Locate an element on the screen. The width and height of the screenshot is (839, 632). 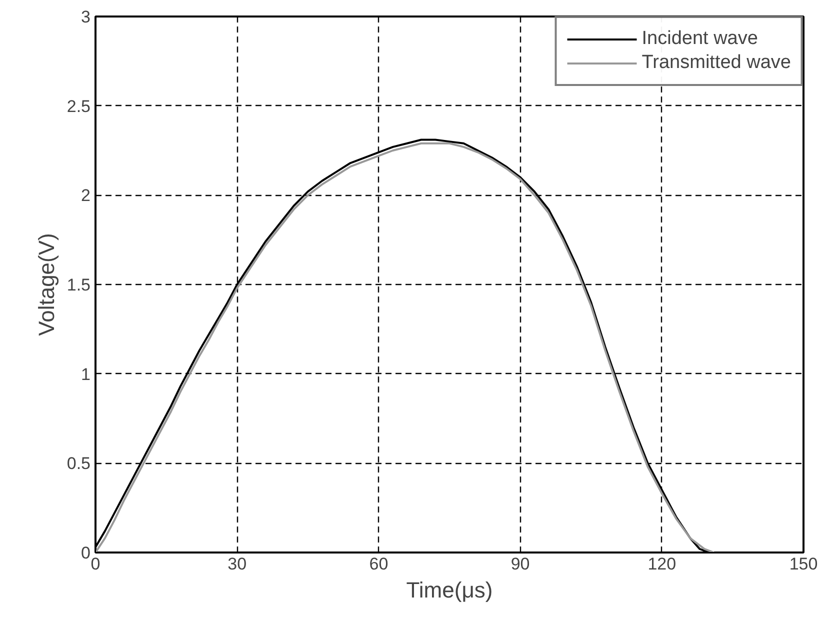
legend-label: Transmitted wave is located at coordinates (716, 63).